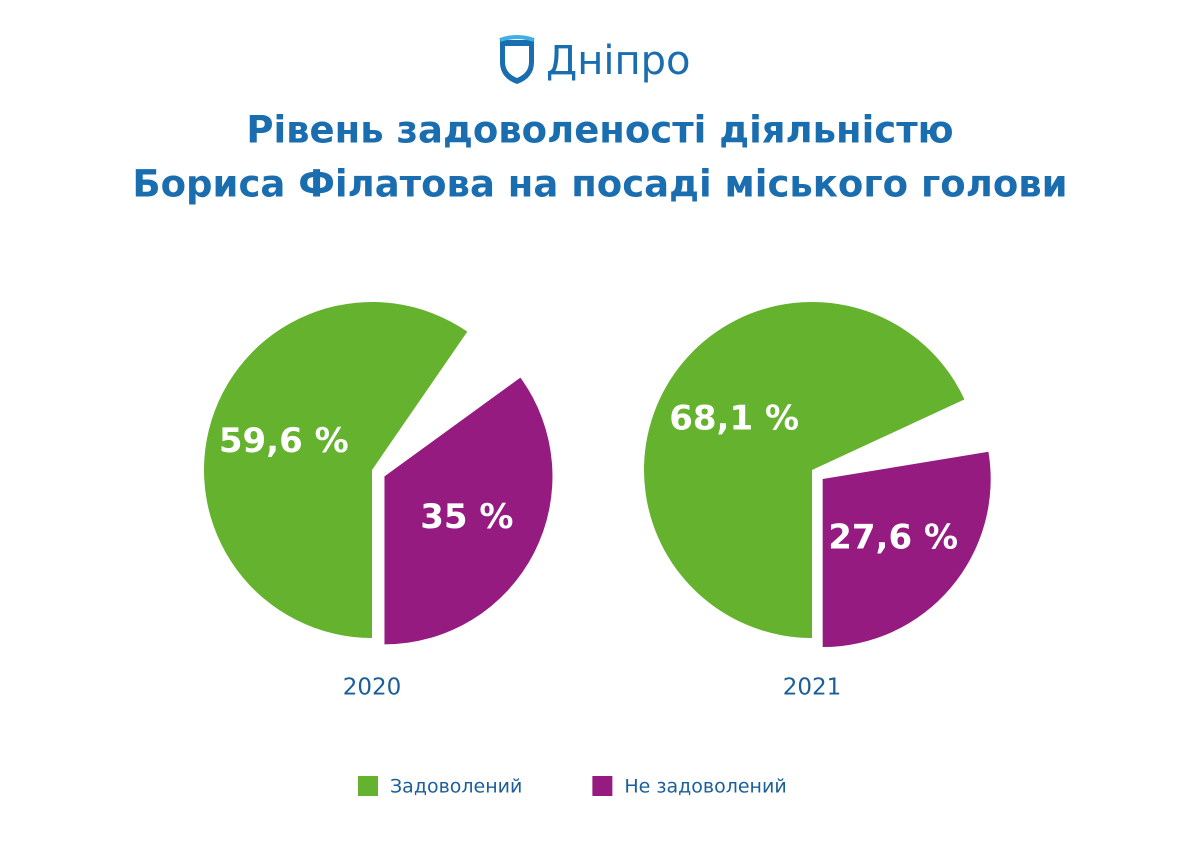 The width and height of the screenshot is (1200, 848). I want to click on pie-year: 2020, so click(372, 688).